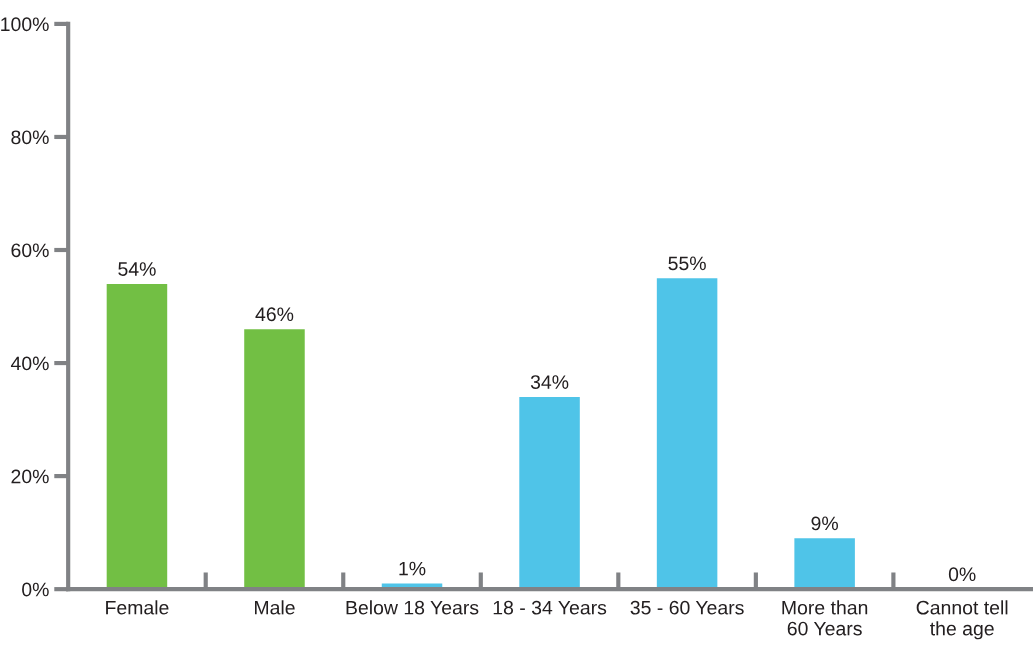 Image resolution: width=1033 pixels, height=646 pixels. Describe the element at coordinates (25, 24) in the screenshot. I see `y-tick-label: 100%` at that location.